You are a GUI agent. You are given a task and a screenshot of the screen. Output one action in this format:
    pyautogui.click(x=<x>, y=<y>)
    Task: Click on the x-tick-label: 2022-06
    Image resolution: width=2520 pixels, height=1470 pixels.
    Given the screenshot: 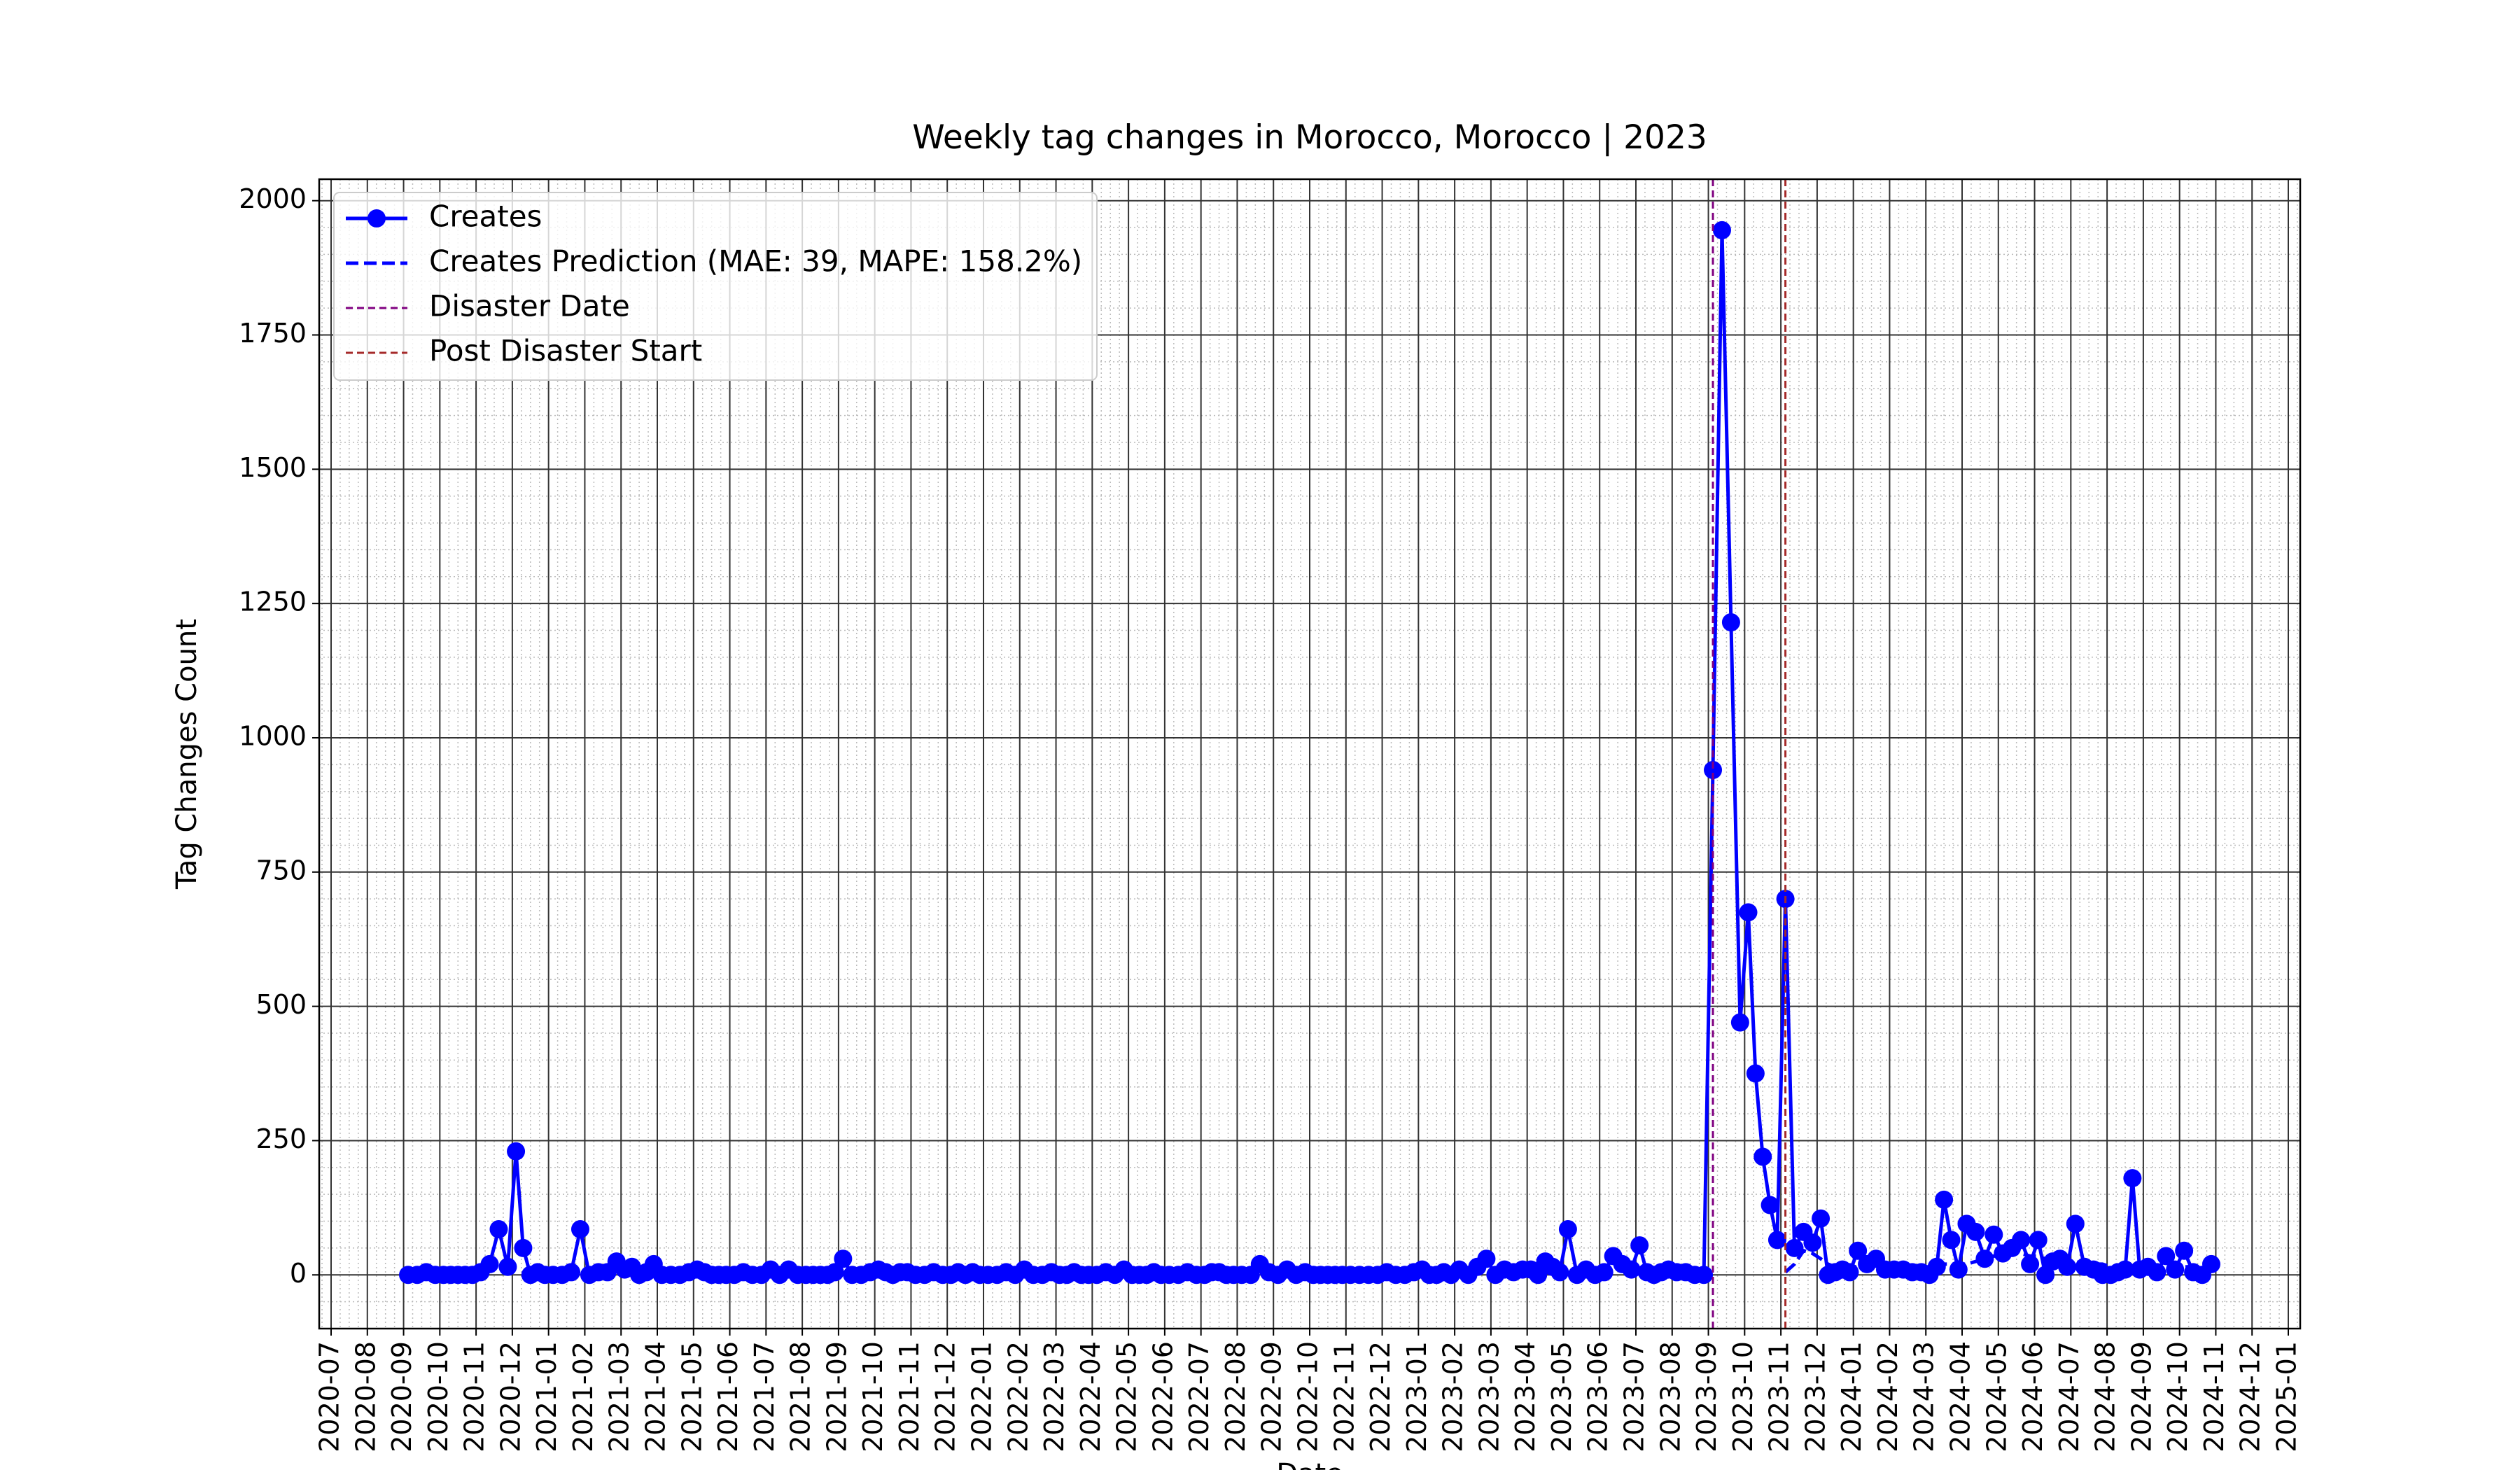 What is the action you would take?
    pyautogui.click(x=1162, y=1396)
    